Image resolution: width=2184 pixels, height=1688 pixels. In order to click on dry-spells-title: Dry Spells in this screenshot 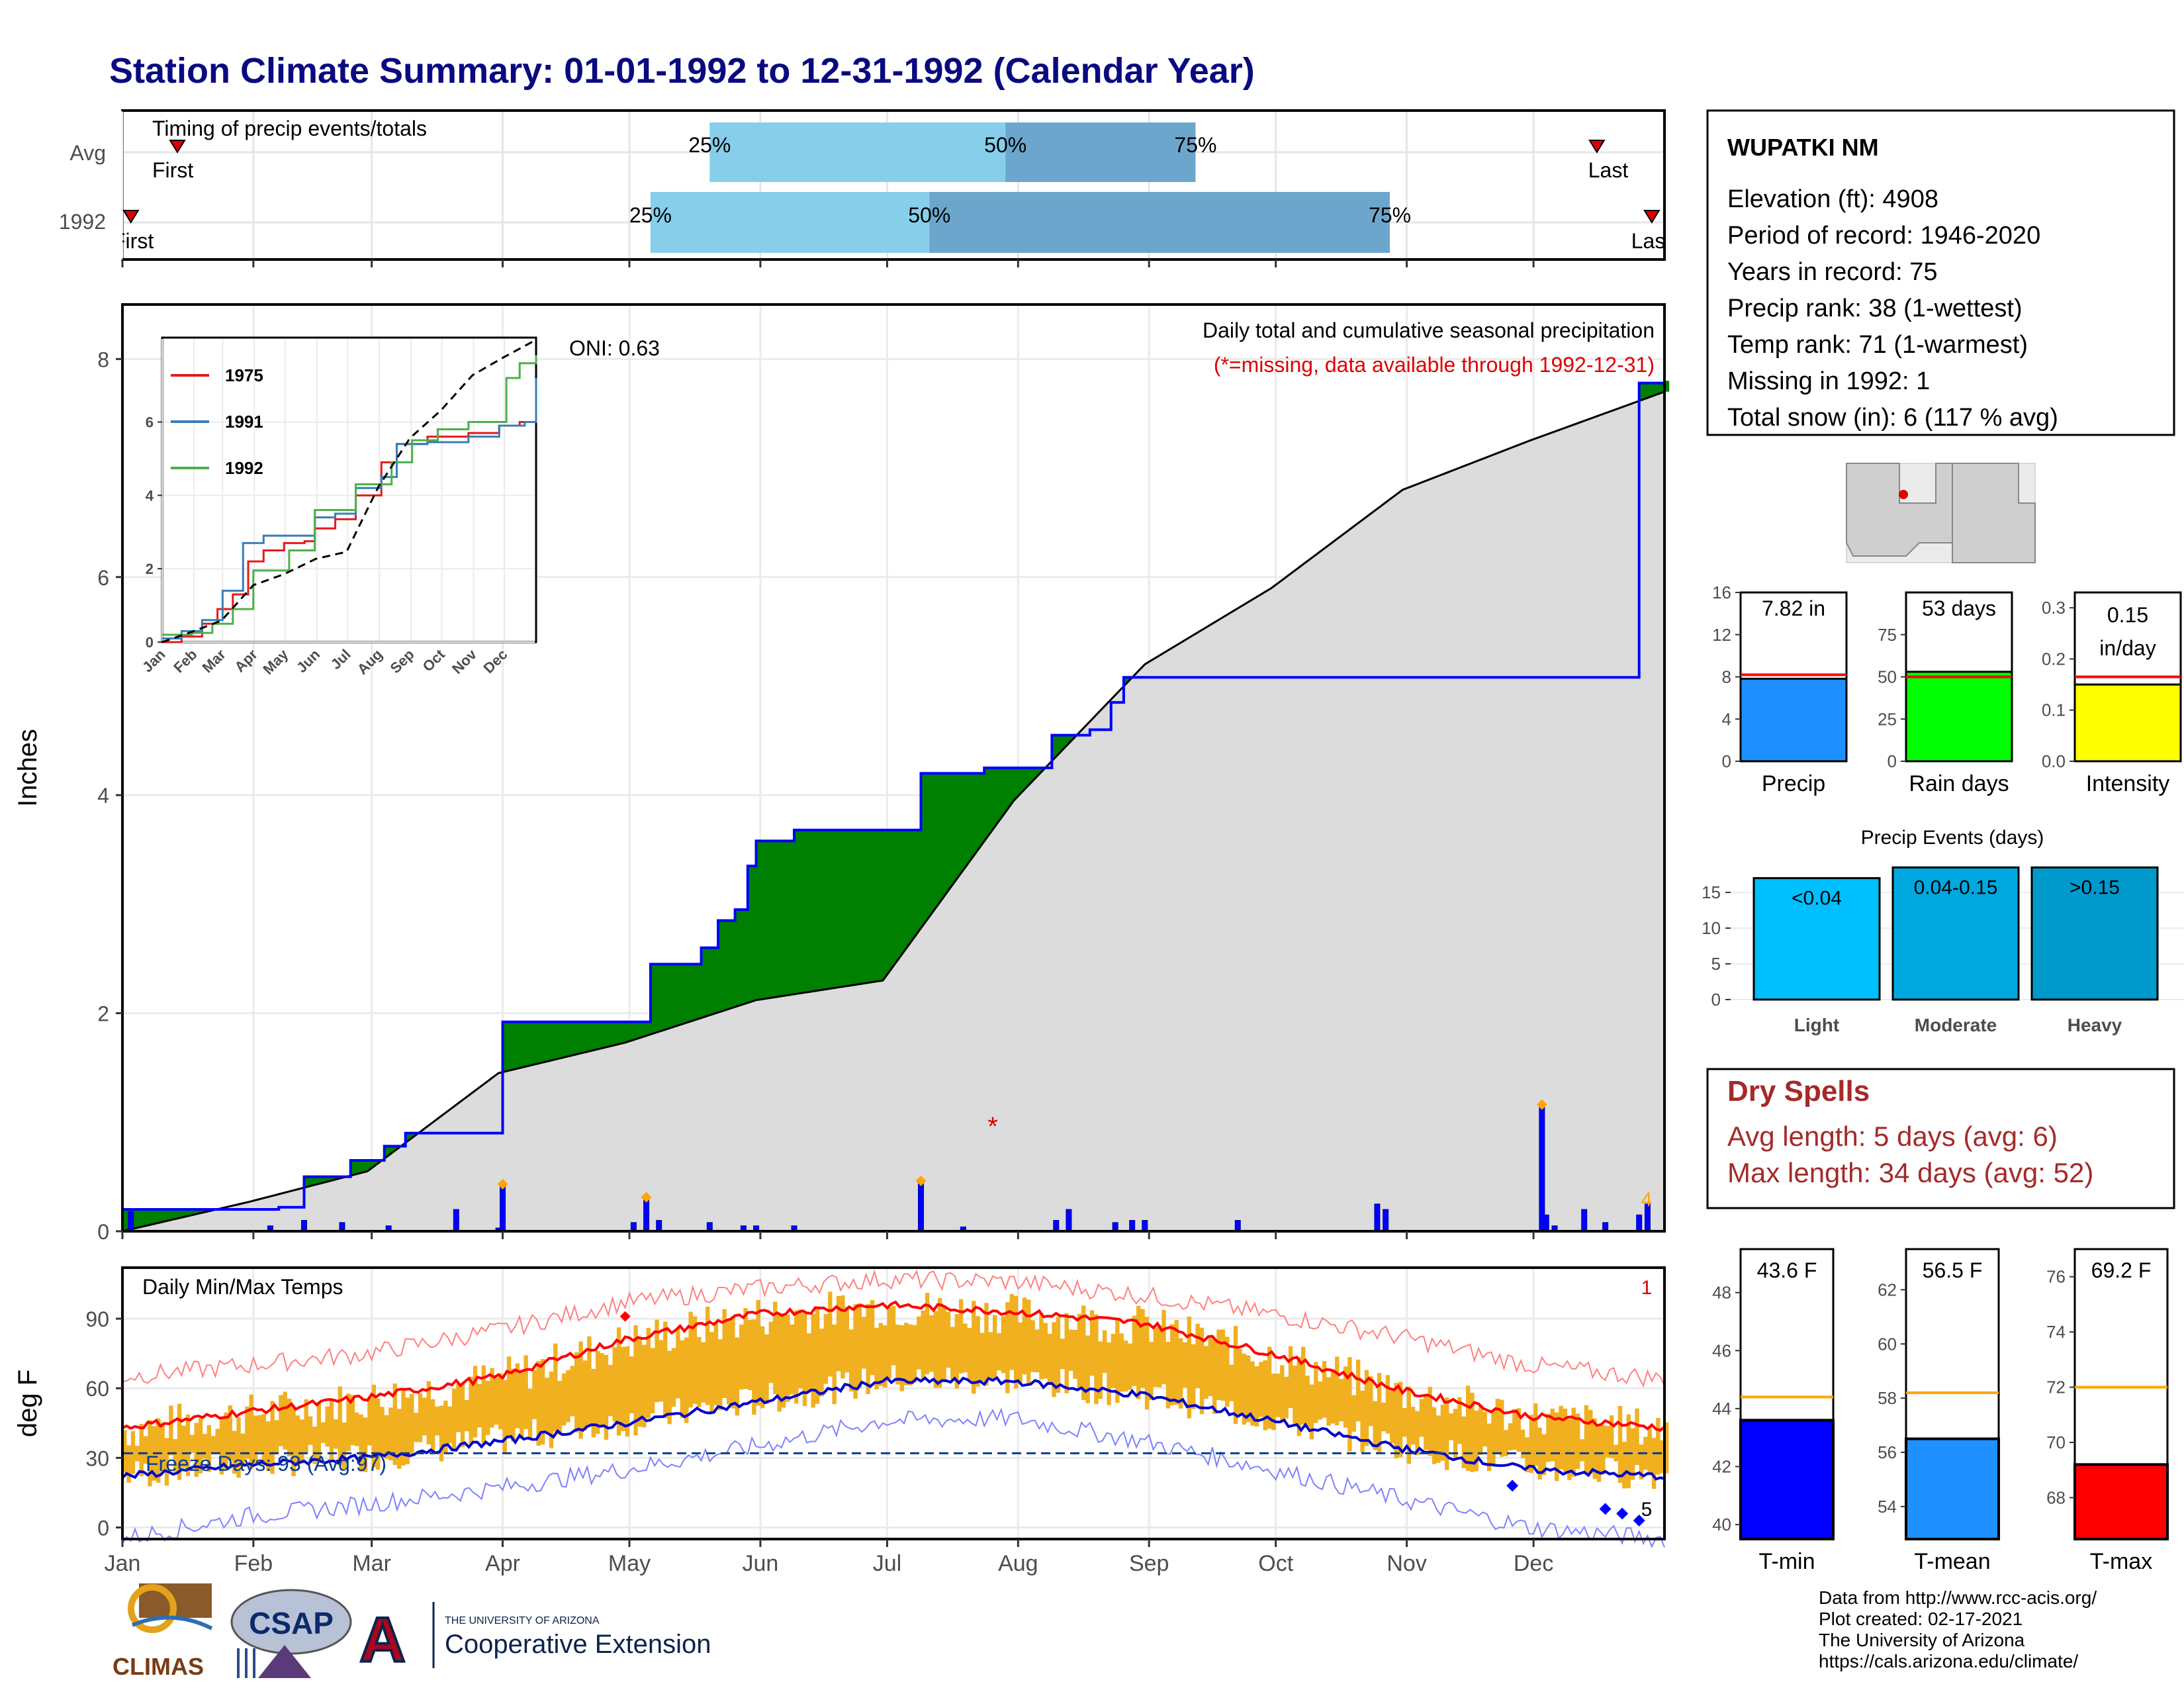, I will do `click(1798, 1091)`.